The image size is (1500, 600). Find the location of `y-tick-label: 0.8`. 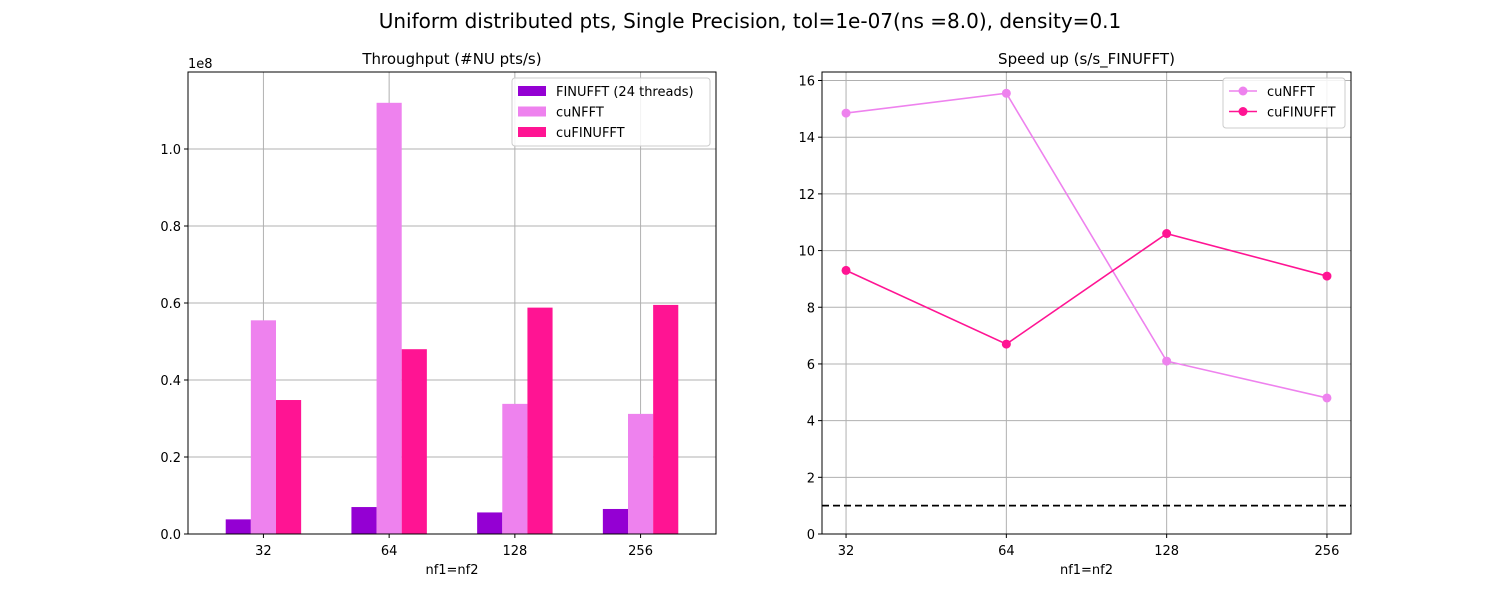

y-tick-label: 0.8 is located at coordinates (170, 227).